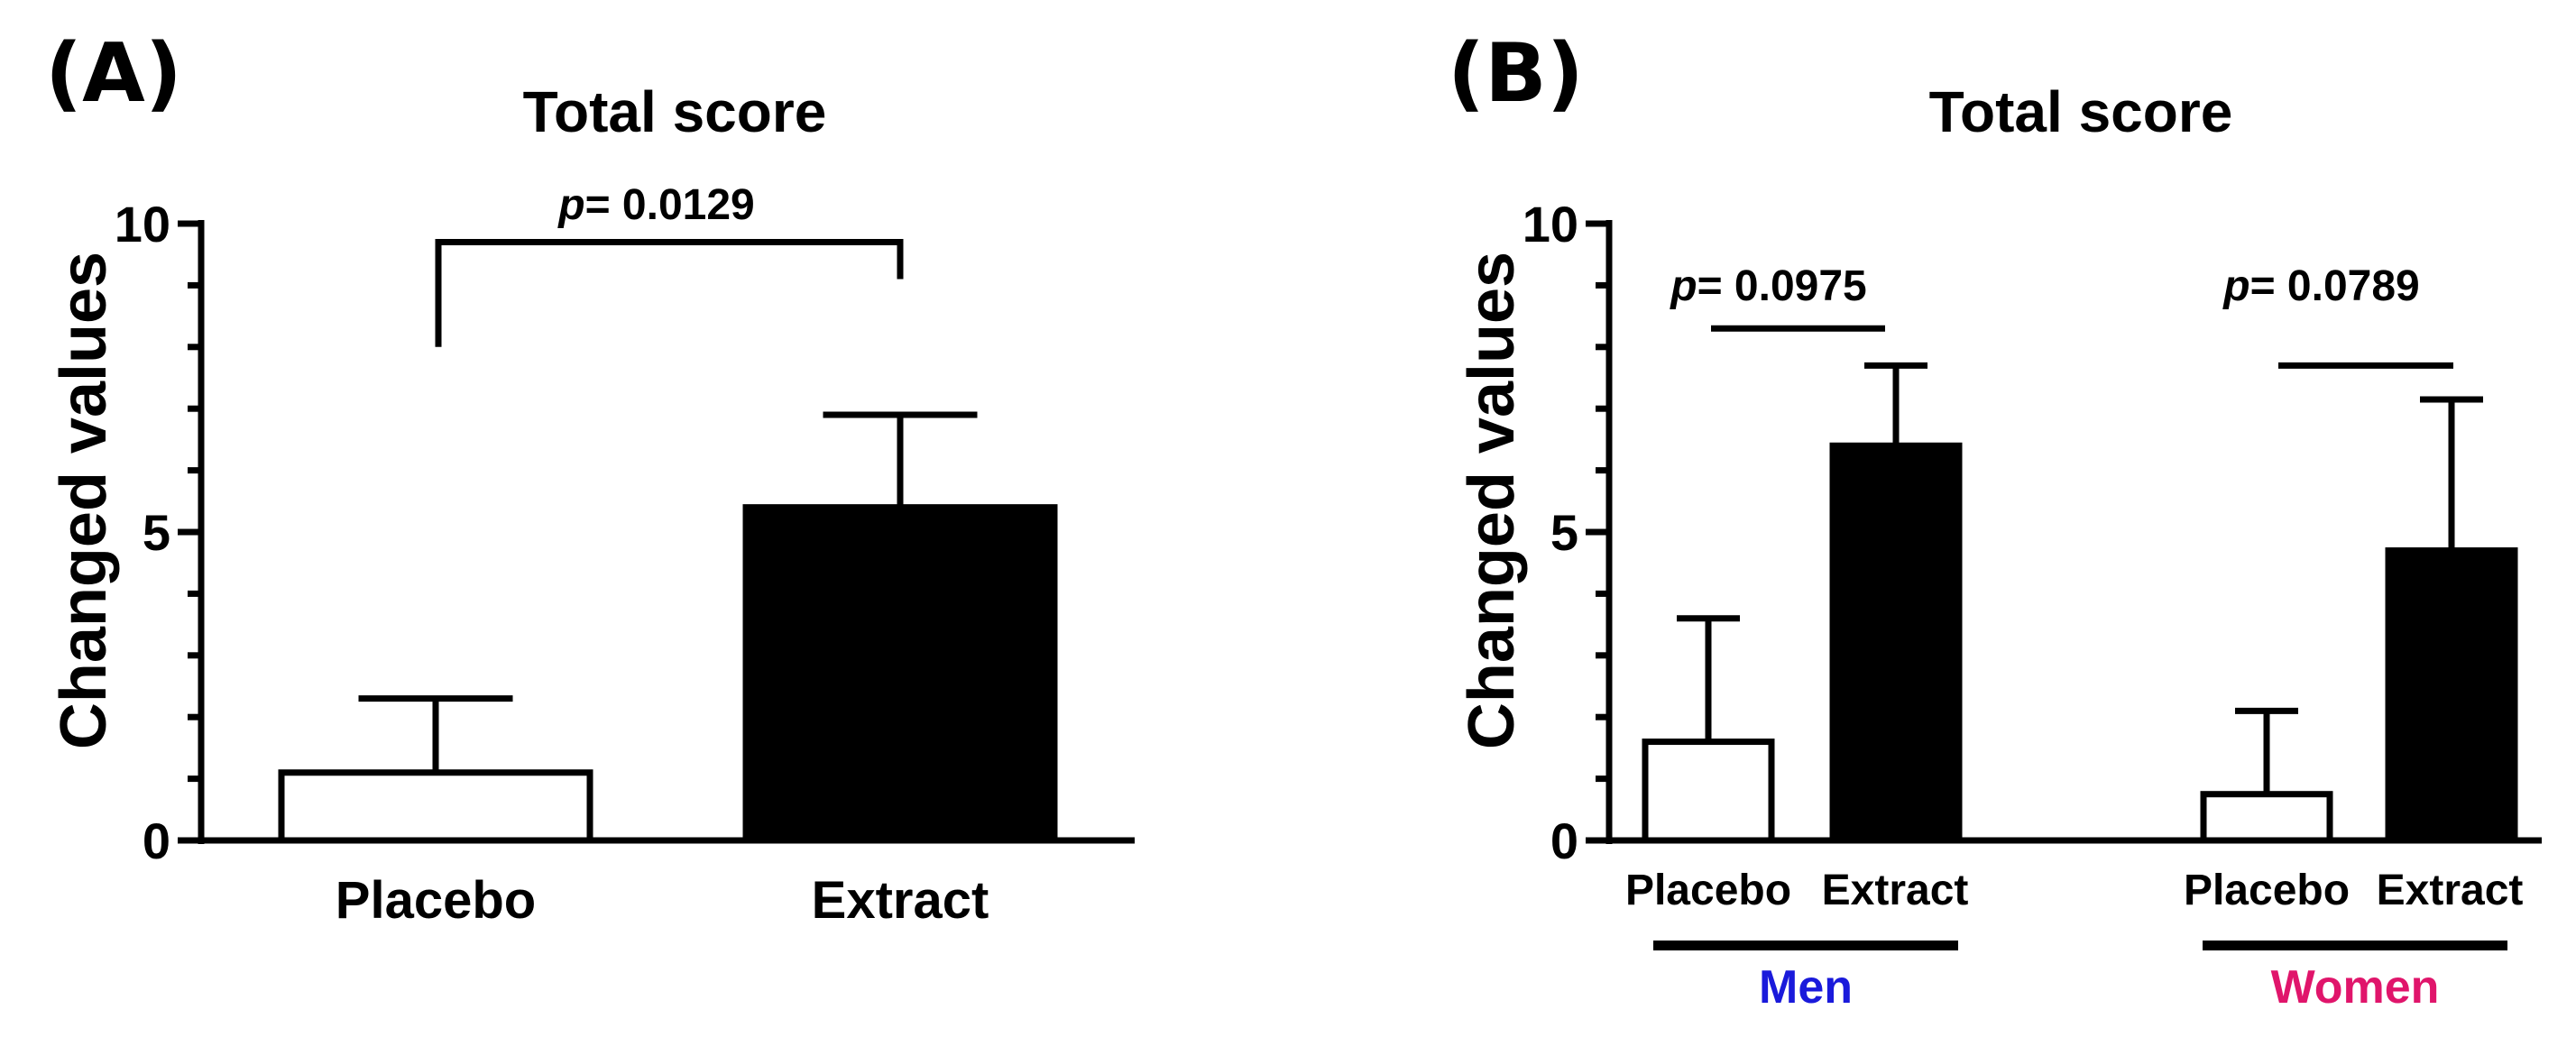  What do you see at coordinates (84, 501) in the screenshot?
I see `panel-a-ylabel: Changed values` at bounding box center [84, 501].